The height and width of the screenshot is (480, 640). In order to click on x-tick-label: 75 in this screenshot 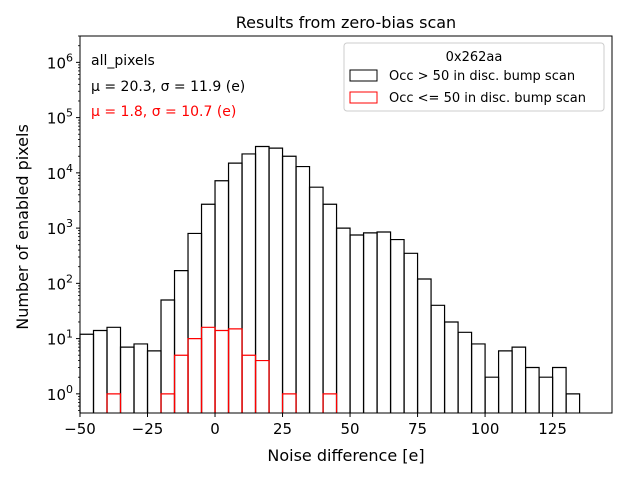, I will do `click(417, 429)`.